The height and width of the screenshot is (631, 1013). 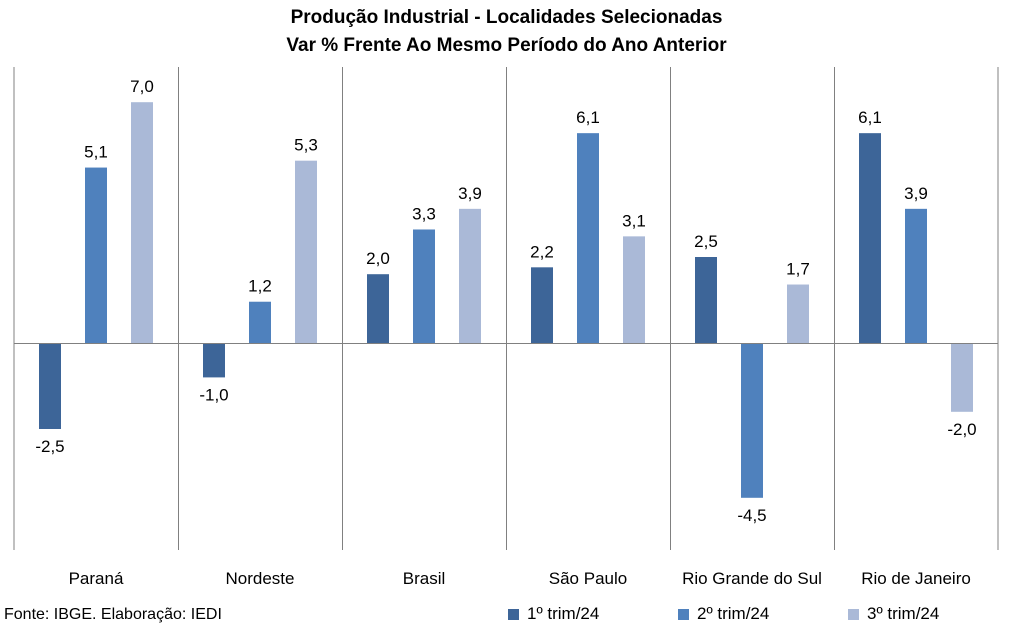 What do you see at coordinates (588, 117) in the screenshot?
I see `data-label-2-4: 6,1` at bounding box center [588, 117].